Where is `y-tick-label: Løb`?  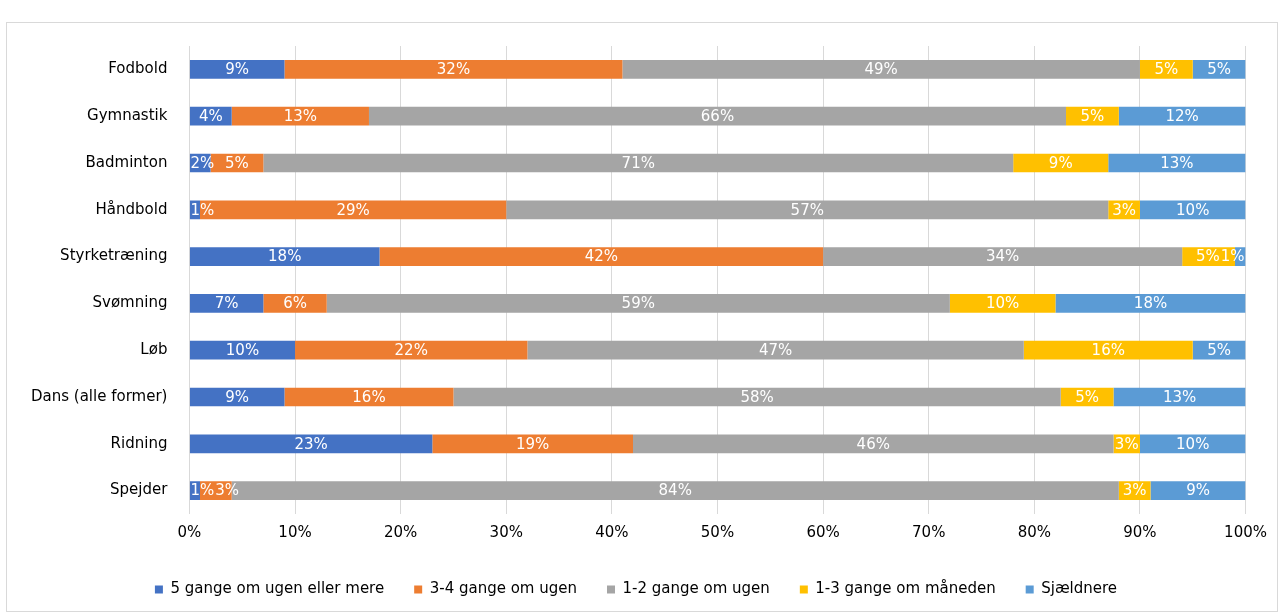 y-tick-label: Løb is located at coordinates (154, 349).